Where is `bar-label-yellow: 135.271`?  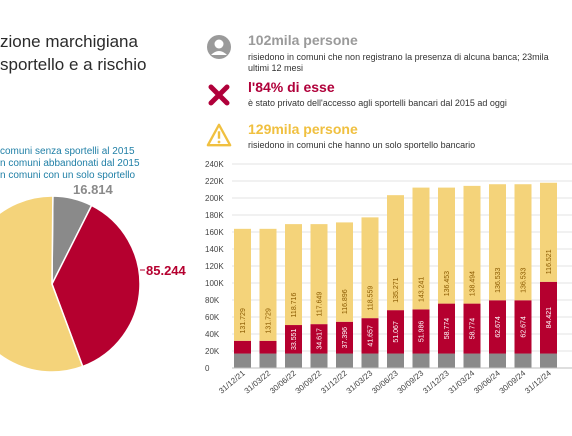 bar-label-yellow: 135.271 is located at coordinates (396, 289).